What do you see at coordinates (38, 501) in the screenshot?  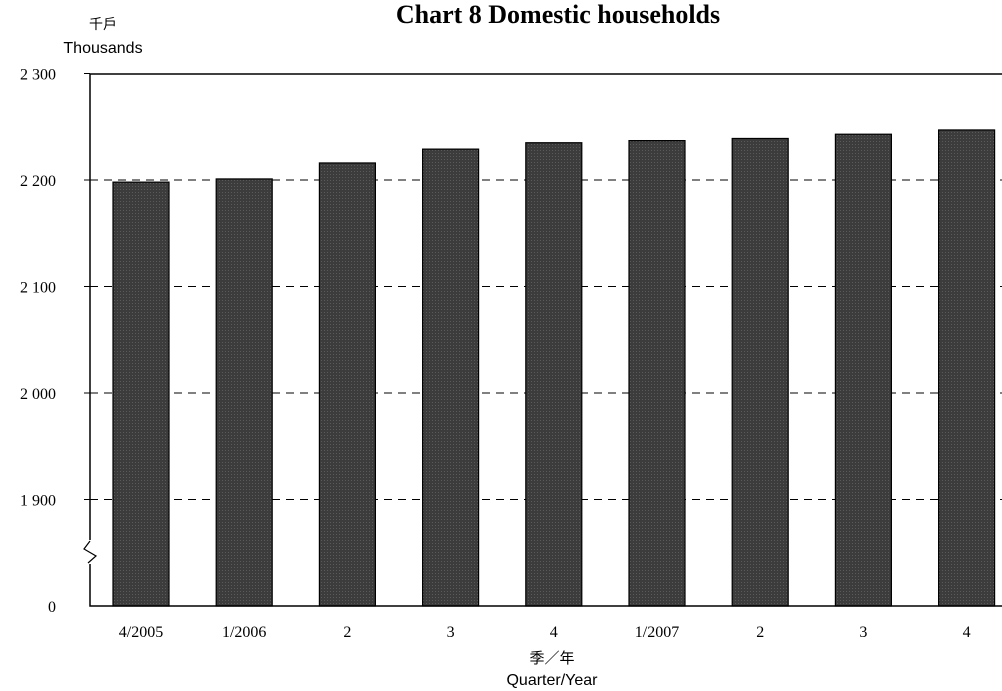 I see `y-tick-label: 1 900` at bounding box center [38, 501].